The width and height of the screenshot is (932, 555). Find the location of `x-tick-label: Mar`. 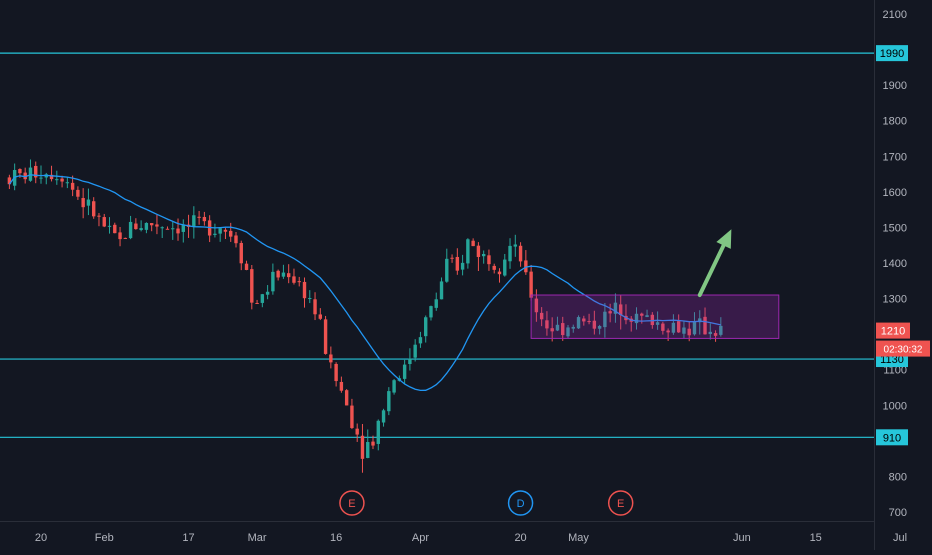

x-tick-label: Mar is located at coordinates (257, 538).